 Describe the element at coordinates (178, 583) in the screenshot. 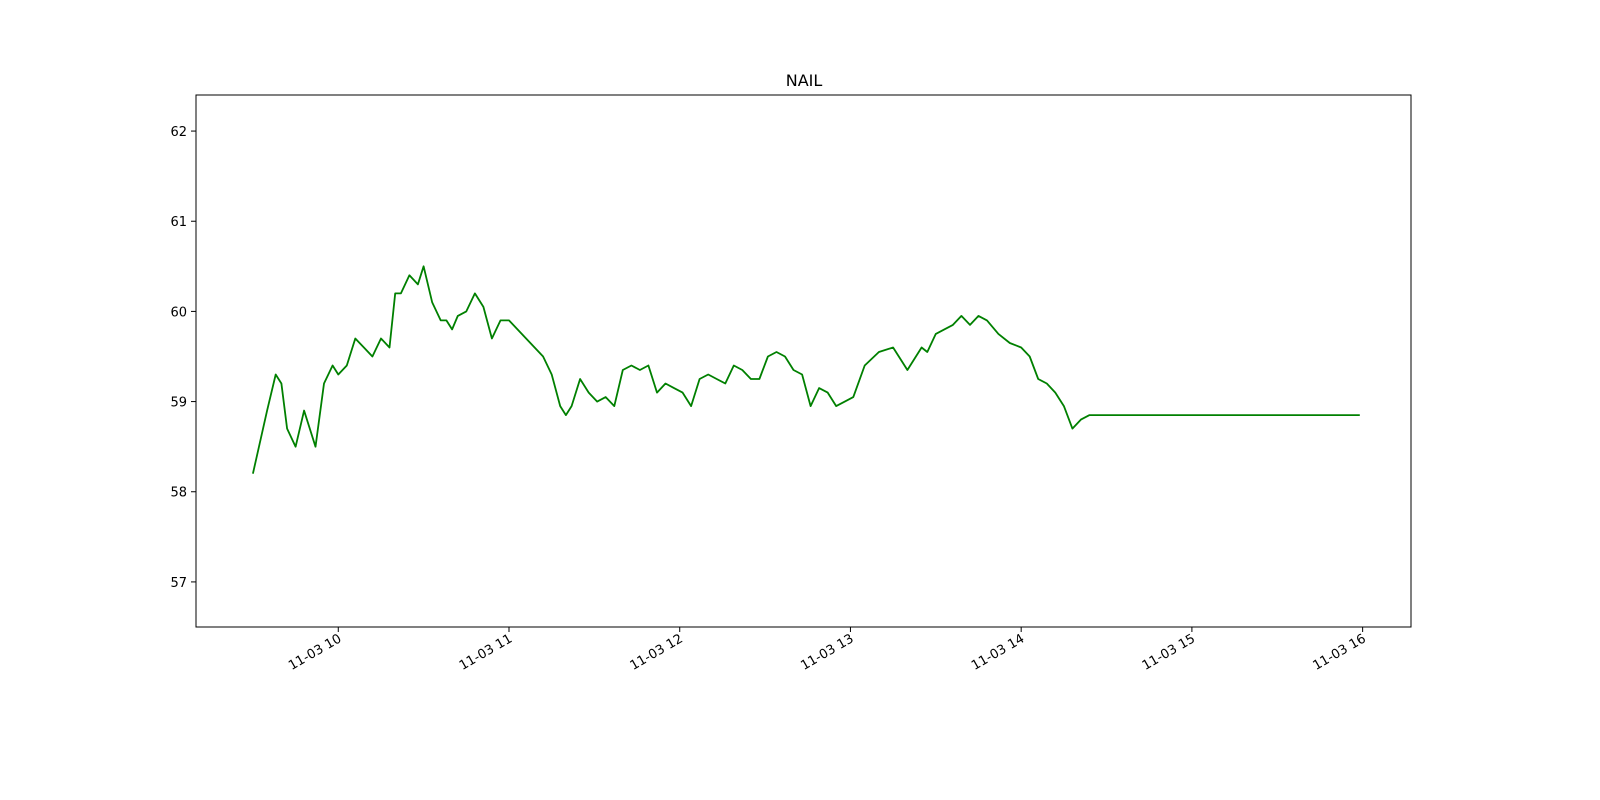

I see `y-tick-label: 57` at that location.